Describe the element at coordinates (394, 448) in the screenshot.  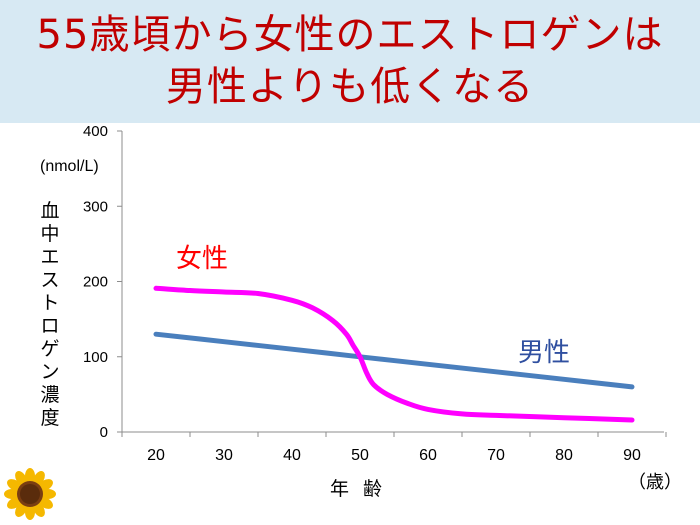
I see `x-axis-ticks: 20 30 40 50 60 70 80 90` at that location.